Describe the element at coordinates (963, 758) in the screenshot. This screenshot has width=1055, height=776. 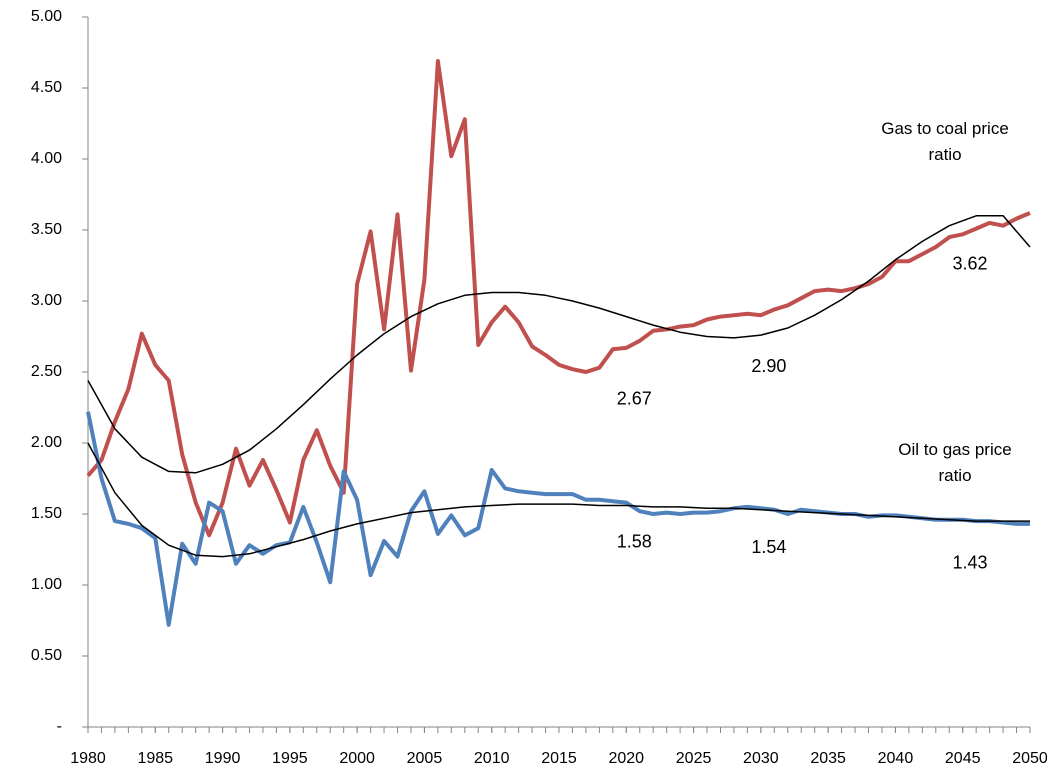
I see `x-tick-label: 2045` at that location.